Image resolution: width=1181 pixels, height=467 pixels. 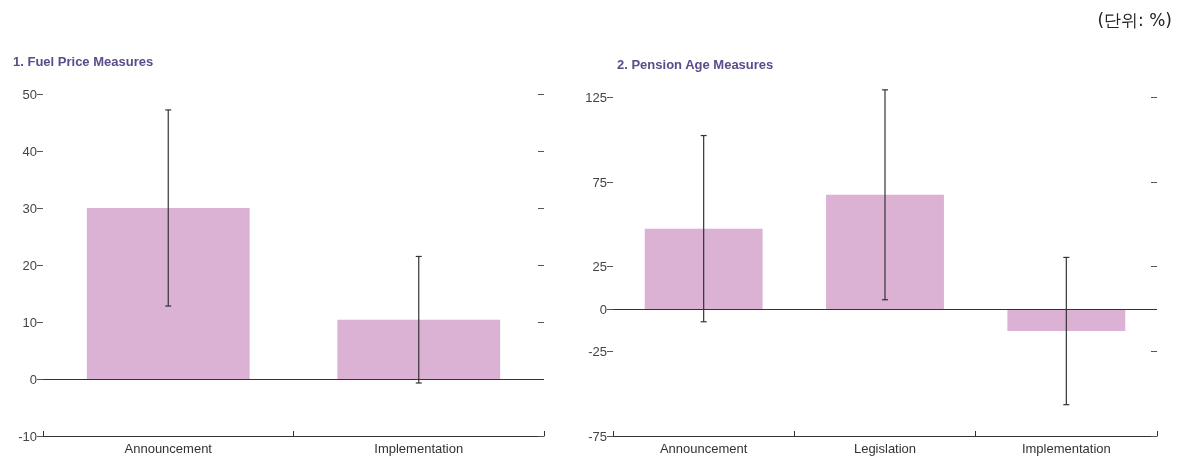 I want to click on y-tick-label: 10, so click(x=29, y=322).